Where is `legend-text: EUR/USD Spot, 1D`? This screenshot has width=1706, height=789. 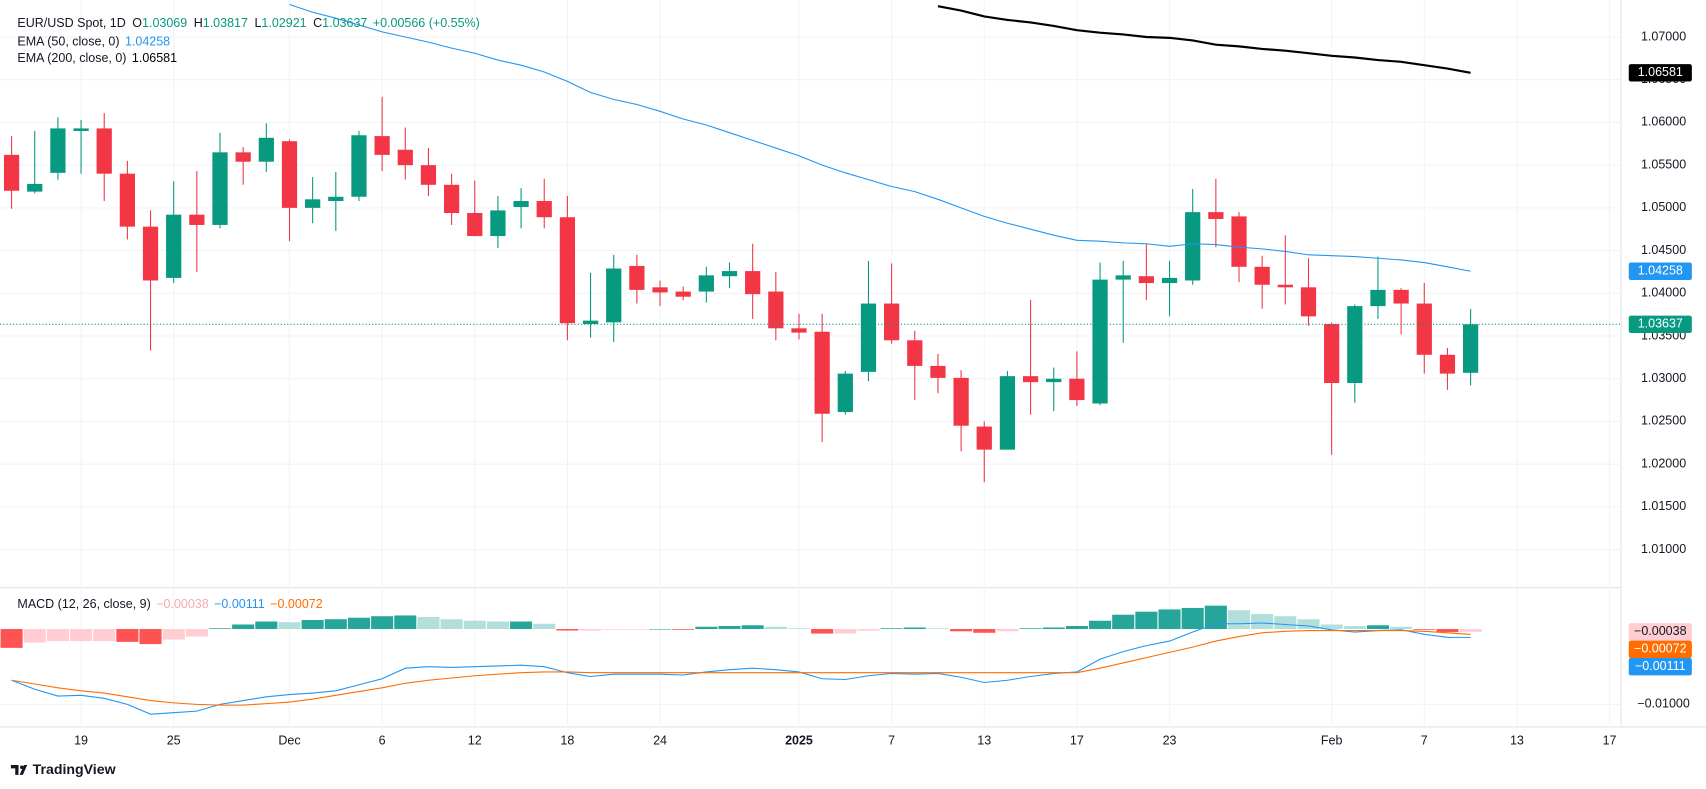
legend-text: EUR/USD Spot, 1D is located at coordinates (71, 23).